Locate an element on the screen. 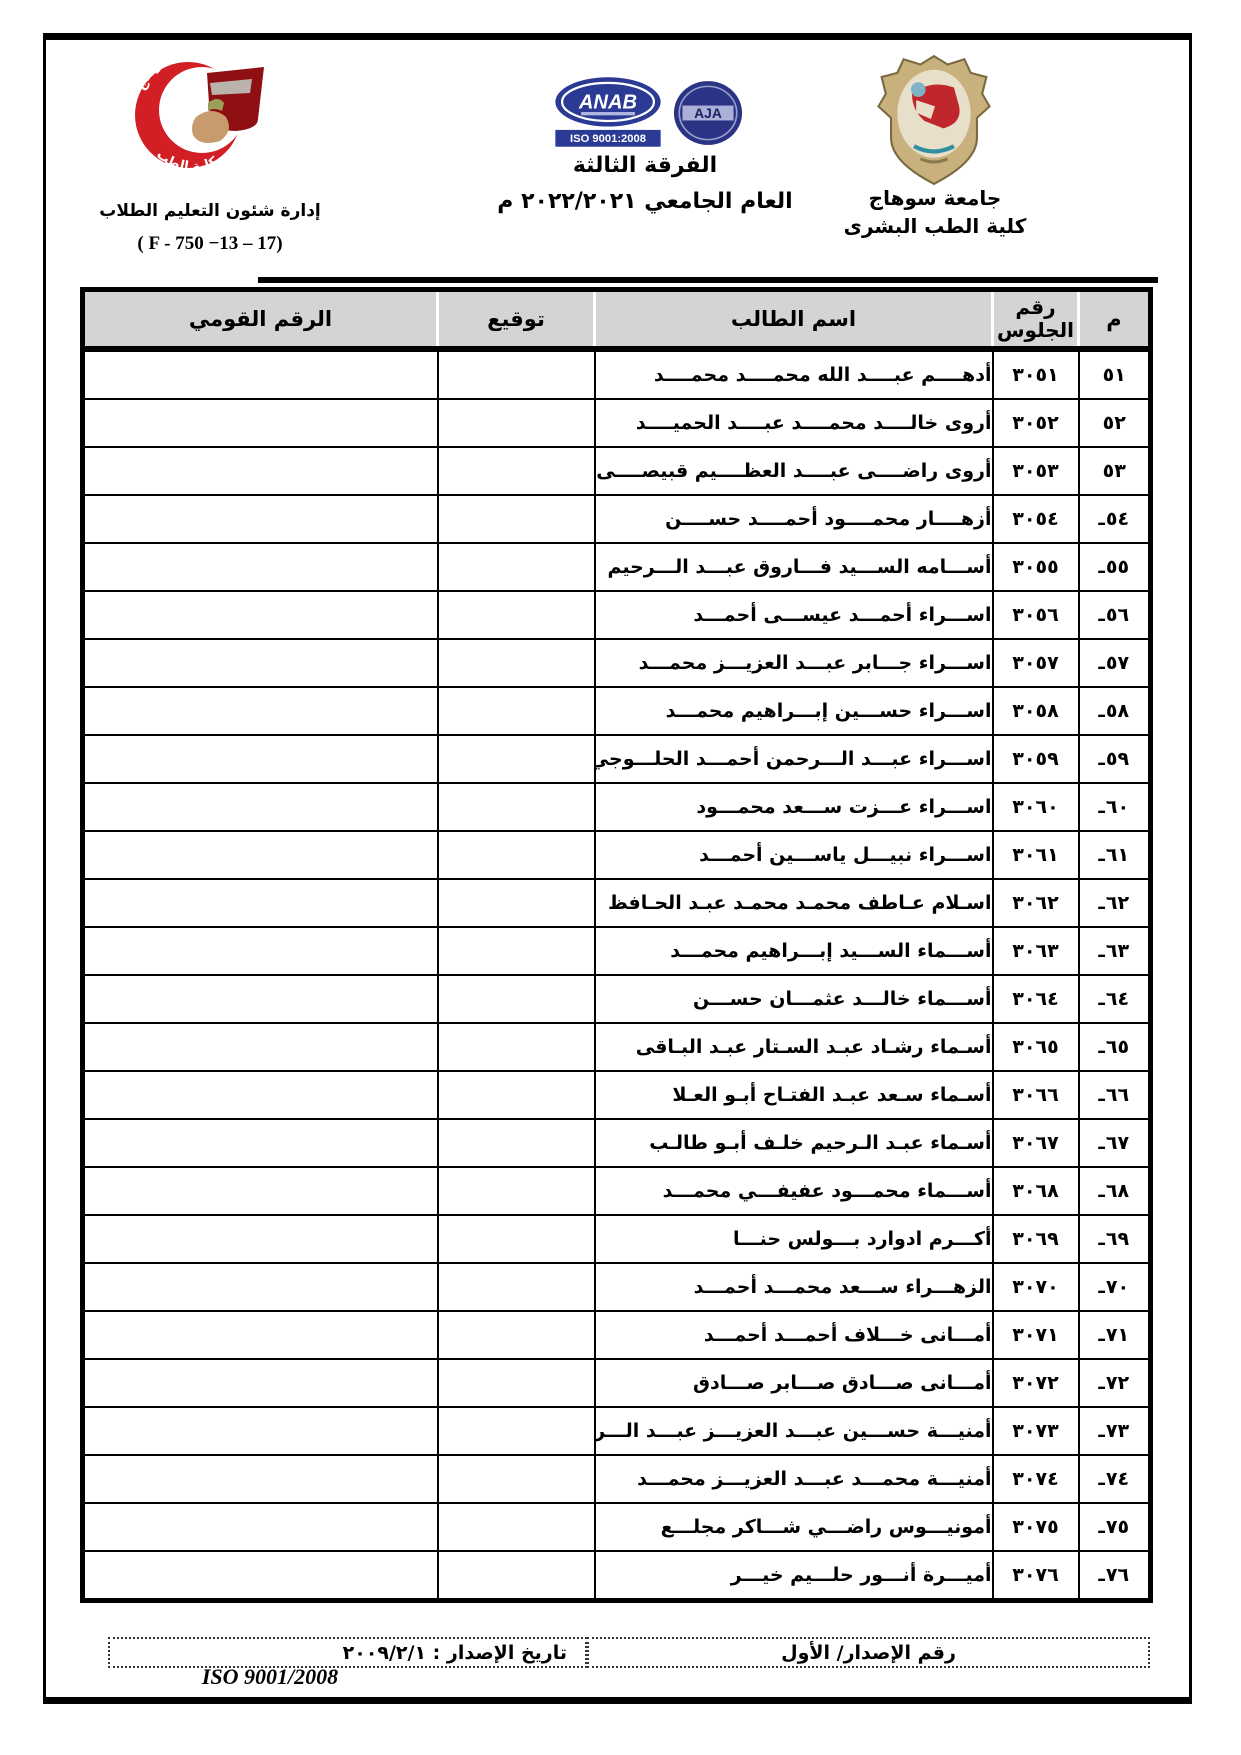 This screenshot has height=1755, width=1241. serial-number: ٥١ is located at coordinates (1114, 375).